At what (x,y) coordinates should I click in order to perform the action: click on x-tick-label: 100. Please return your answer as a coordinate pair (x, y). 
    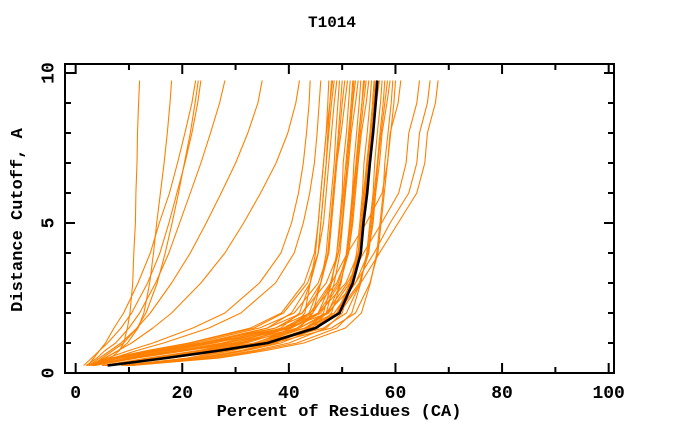
    Looking at the image, I should click on (608, 394).